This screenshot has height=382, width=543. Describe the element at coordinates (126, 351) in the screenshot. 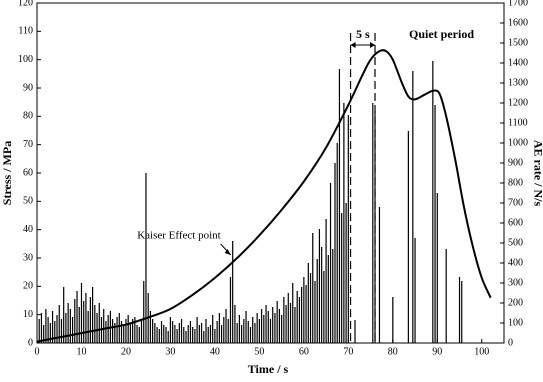

I see `x-tick-label: 20` at that location.